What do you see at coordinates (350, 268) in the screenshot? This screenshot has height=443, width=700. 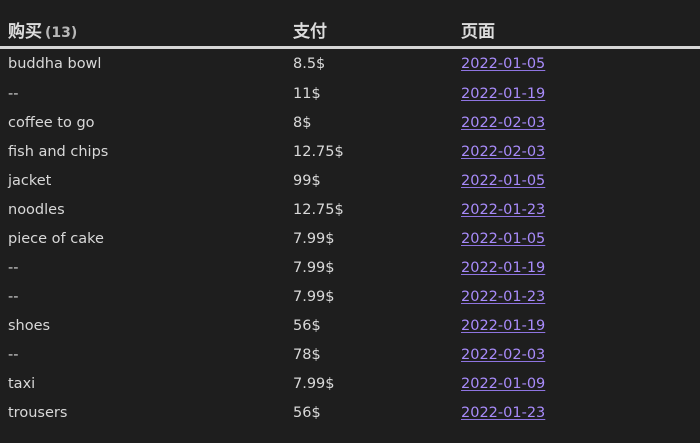 I see `table-row: -- 7.99$ 2022-01-19` at bounding box center [350, 268].